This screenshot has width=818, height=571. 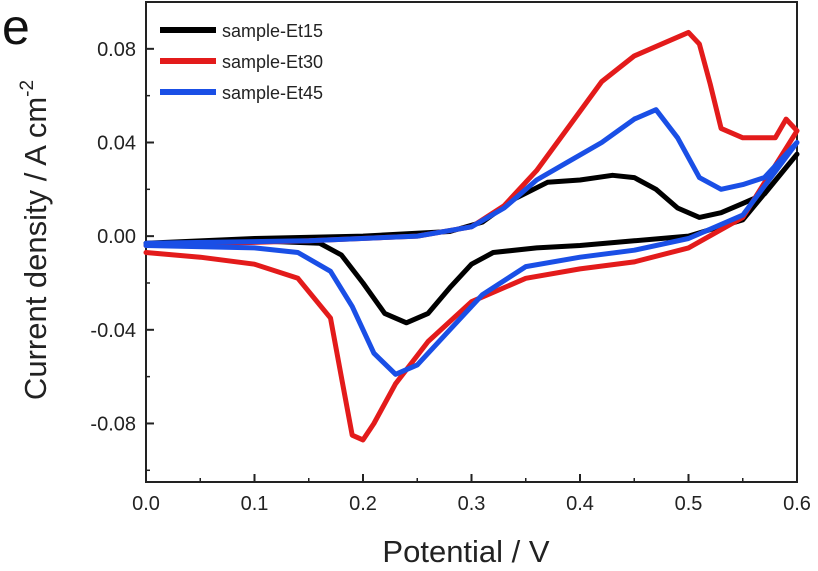 I want to click on y-axis-title-superscript: -2, so click(x=27, y=88).